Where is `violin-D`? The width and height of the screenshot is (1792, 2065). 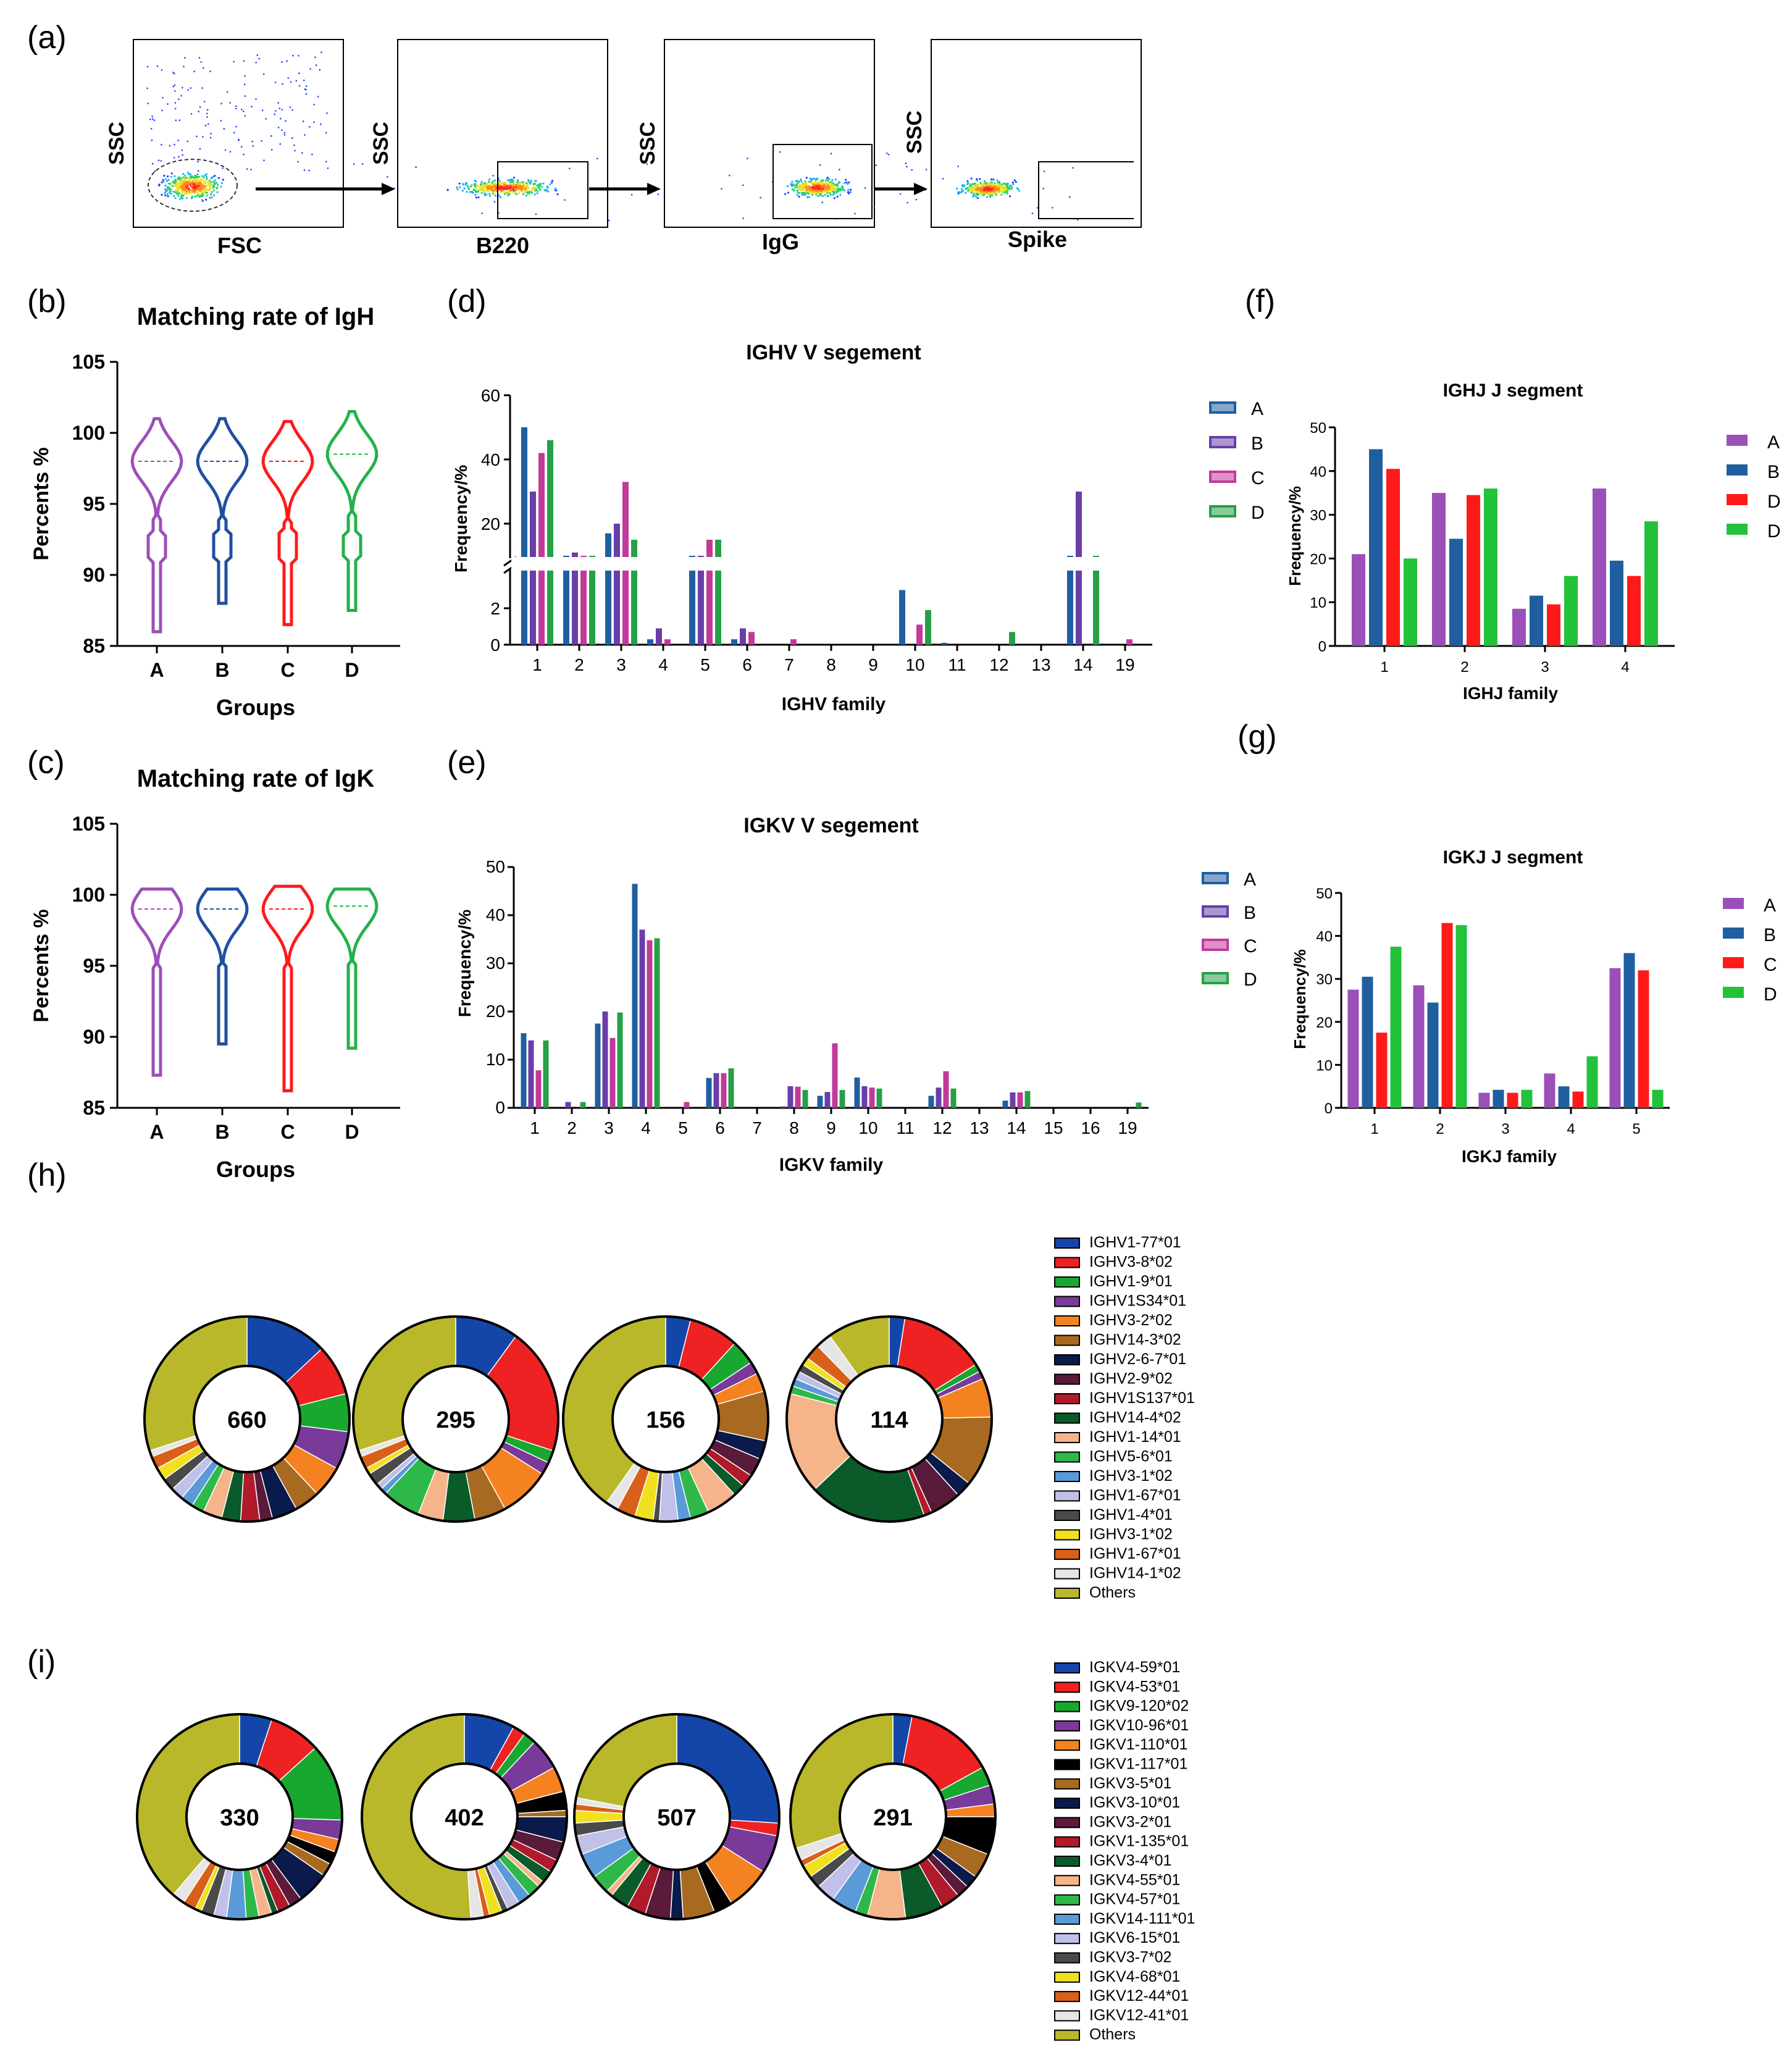 violin-D is located at coordinates (352, 968).